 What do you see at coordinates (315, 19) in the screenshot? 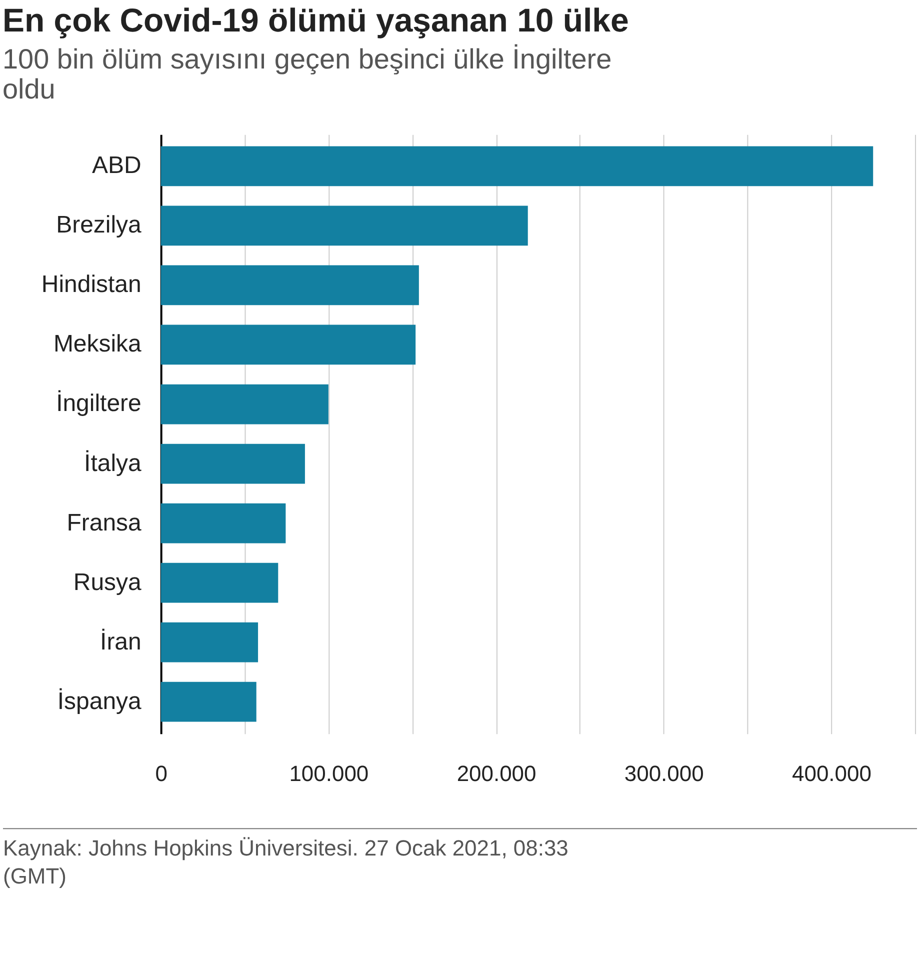
I see `chart-title: En çok Covid-19 ölümü yaşanan 10 ülke` at bounding box center [315, 19].